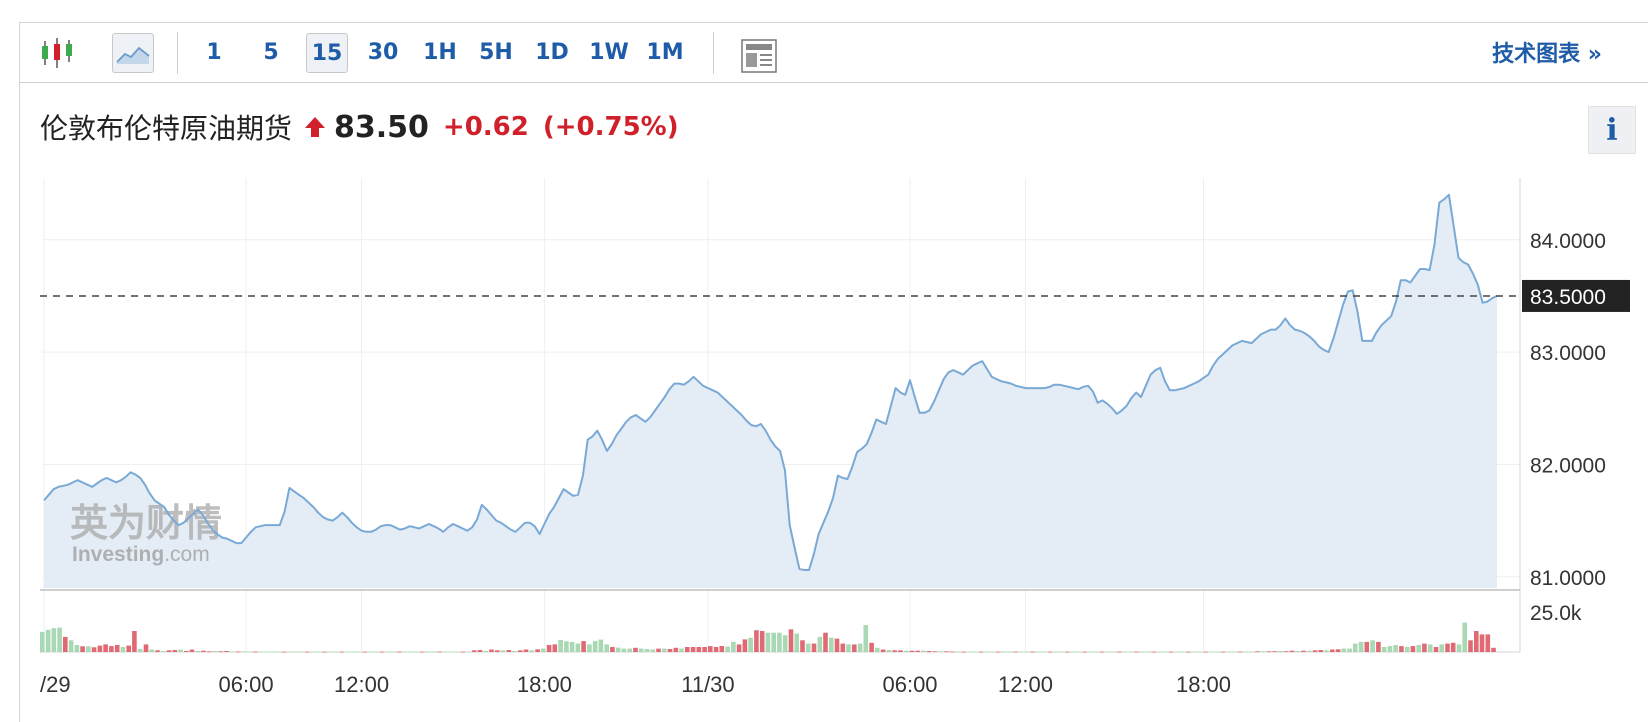 This screenshot has width=1648, height=722. I want to click on timeframe-30: 30, so click(383, 52).